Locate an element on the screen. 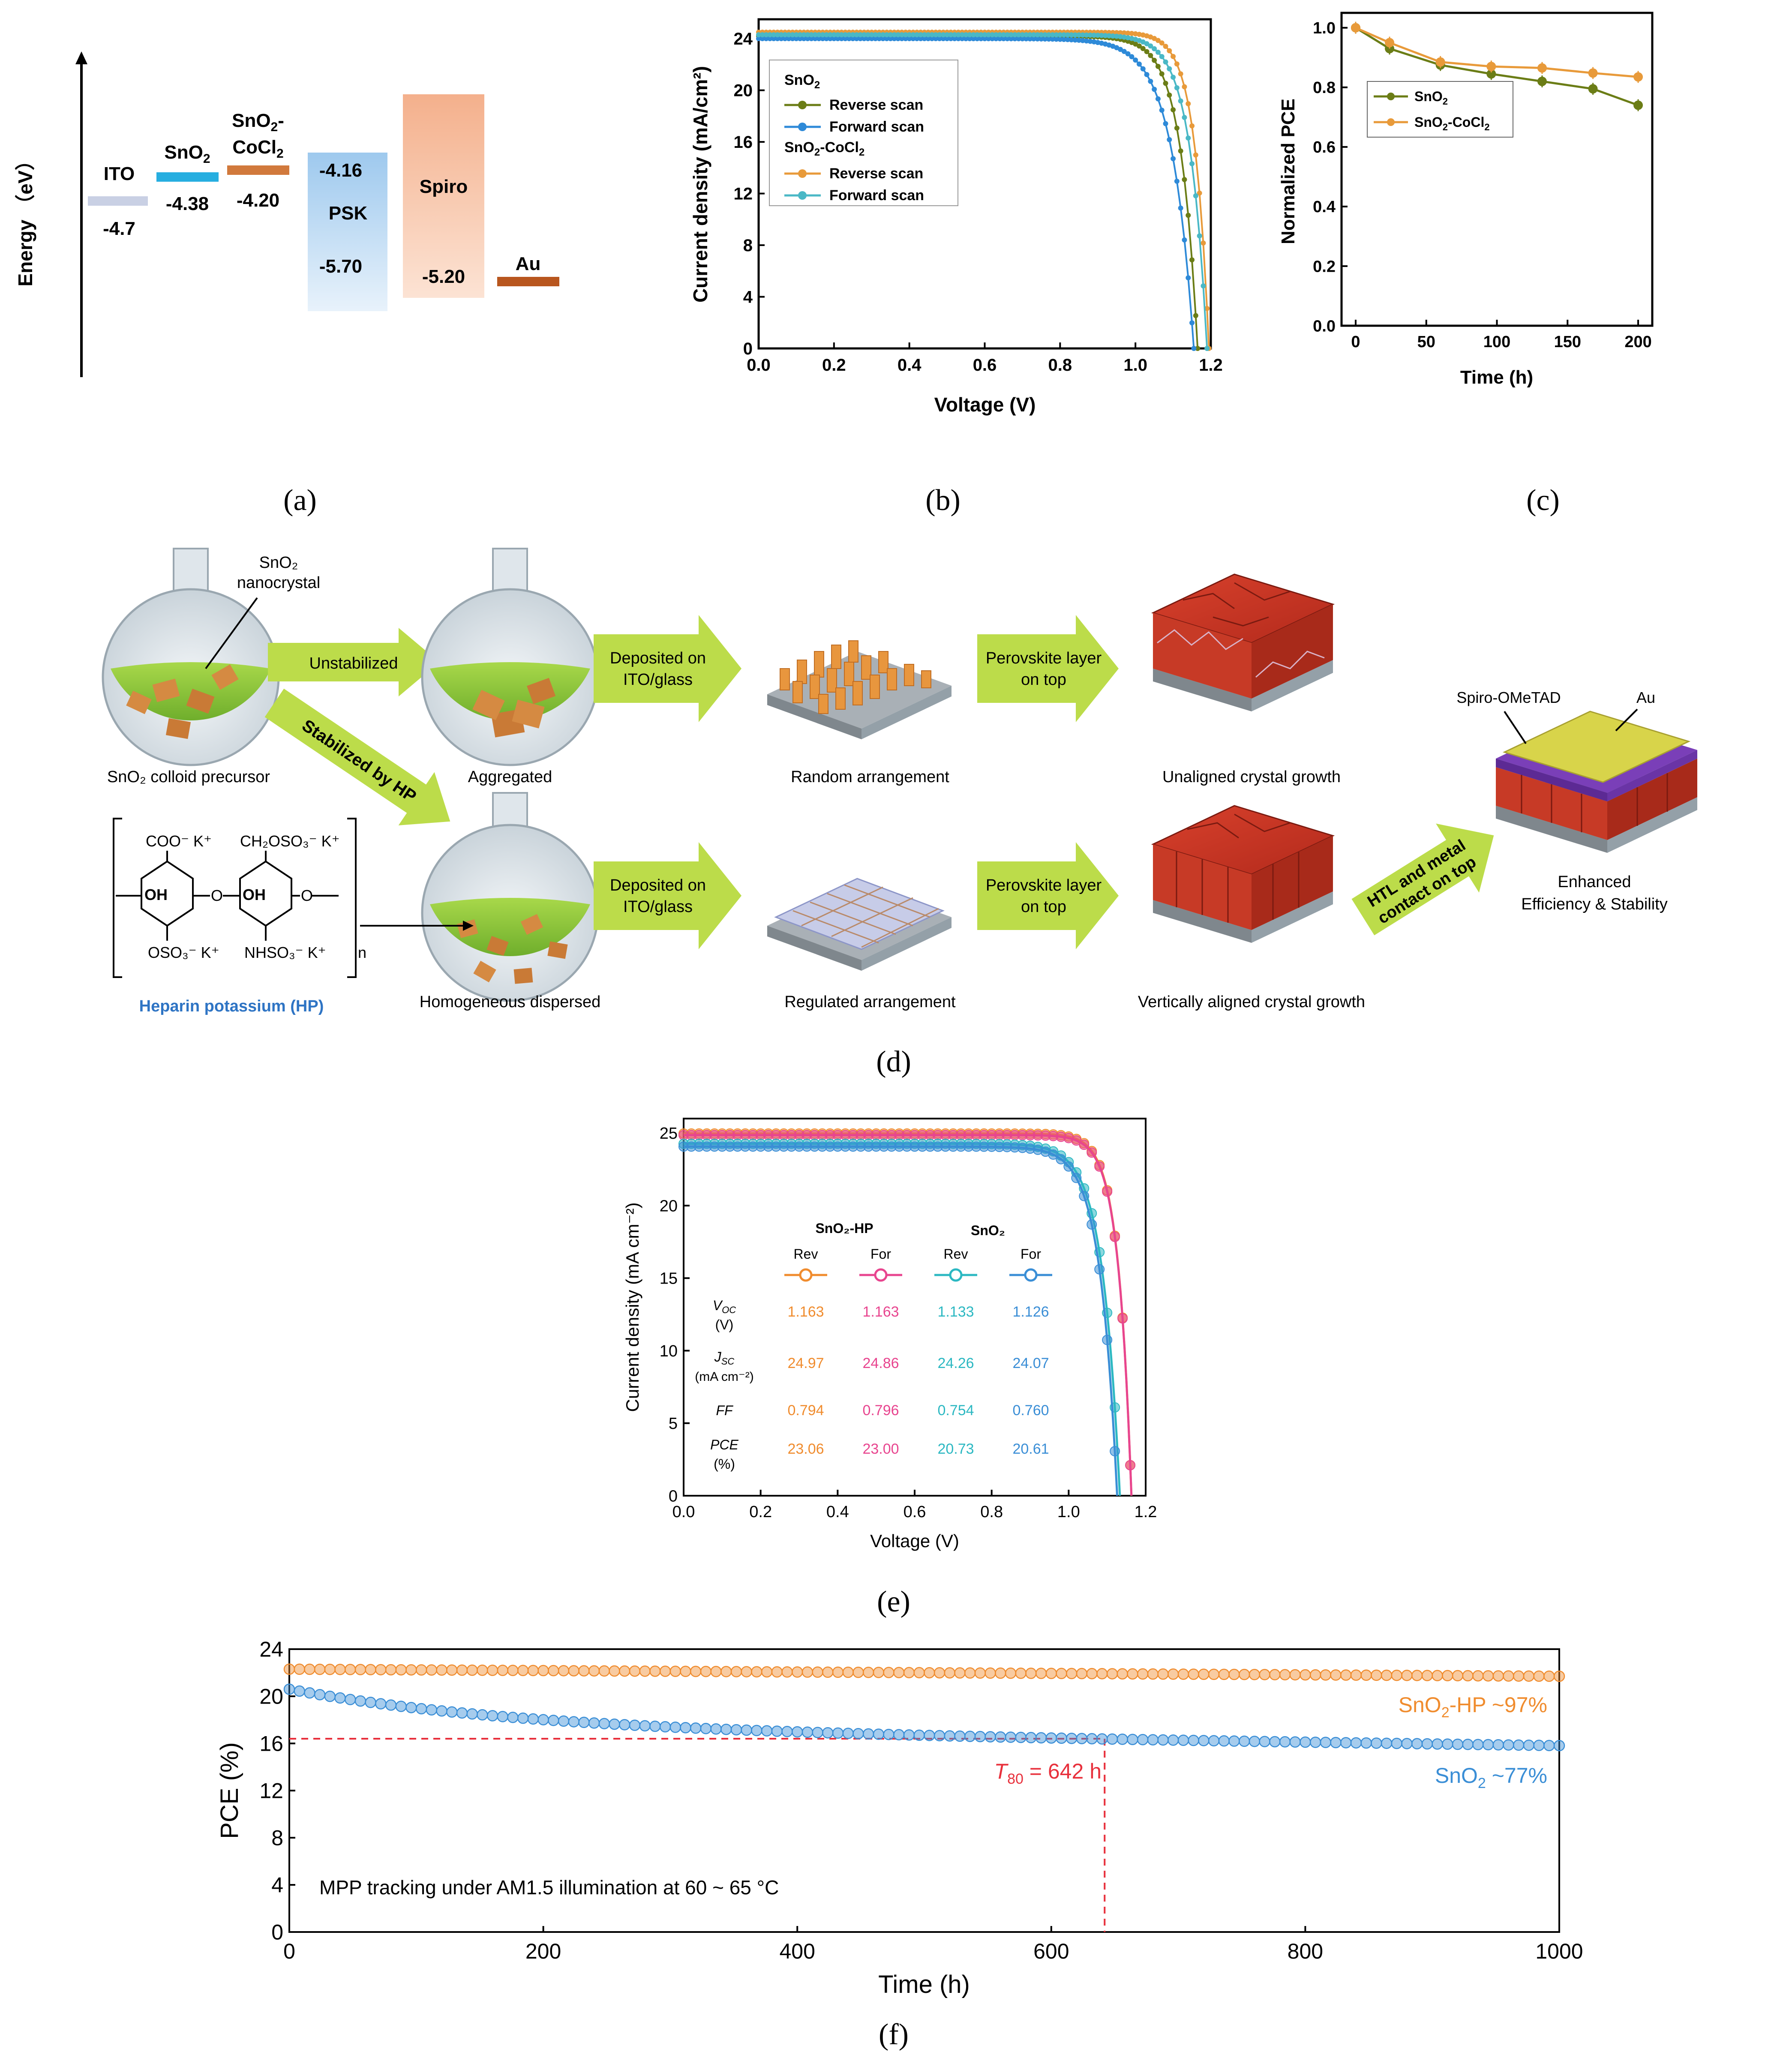 The width and height of the screenshot is (1792, 2058). legend-c-sno2-label: SnO2 is located at coordinates (1431, 98).